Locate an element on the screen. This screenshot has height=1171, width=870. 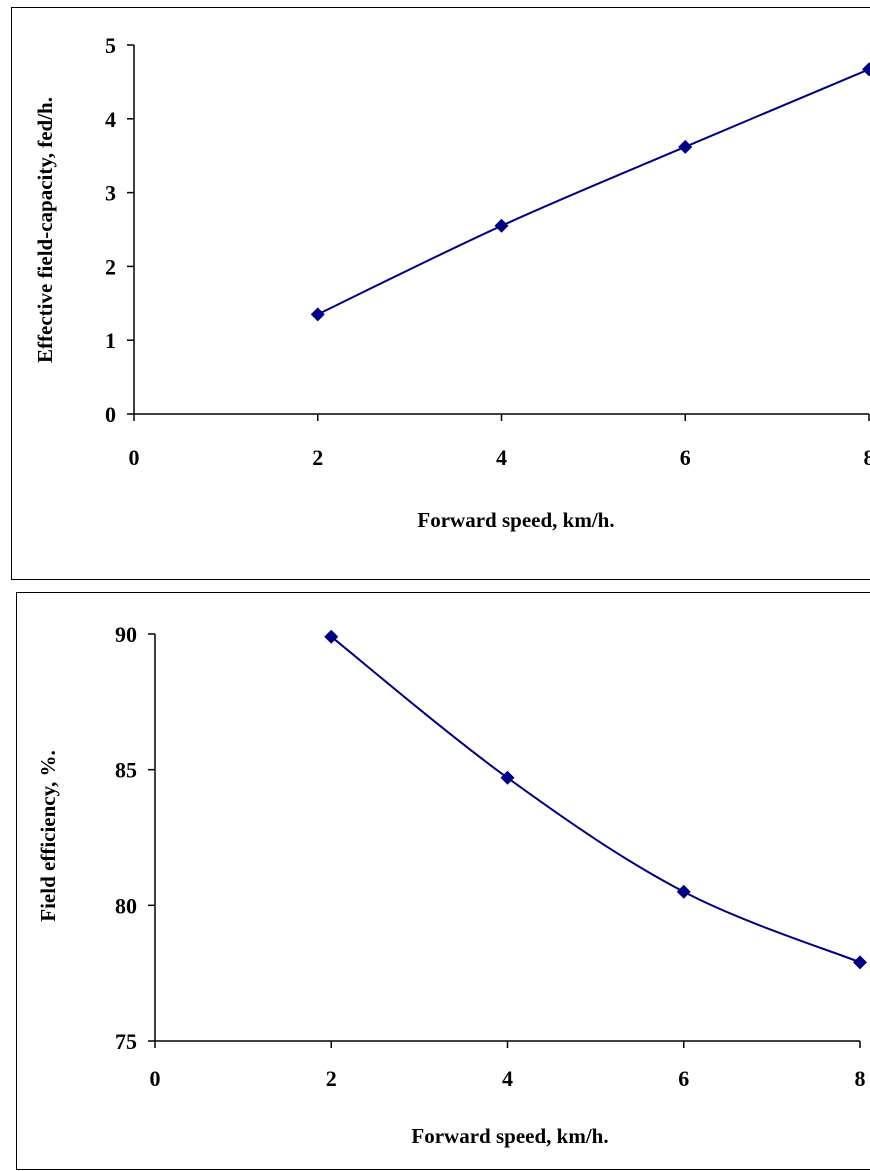
y-tick-label: 1 is located at coordinates (110, 340).